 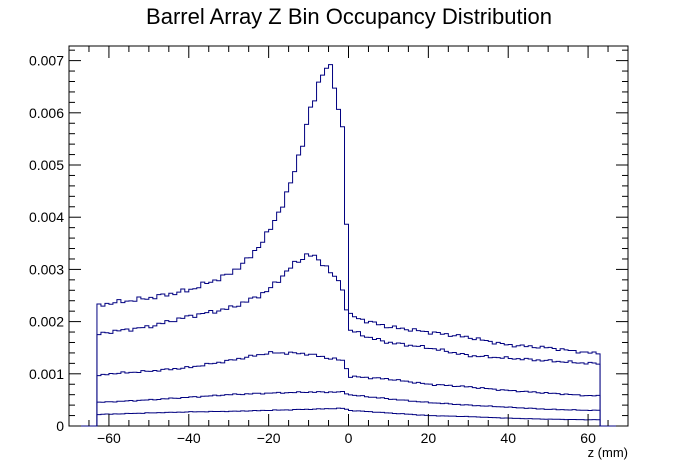 What do you see at coordinates (46, 322) in the screenshot?
I see `y-tick-label: 0.002` at bounding box center [46, 322].